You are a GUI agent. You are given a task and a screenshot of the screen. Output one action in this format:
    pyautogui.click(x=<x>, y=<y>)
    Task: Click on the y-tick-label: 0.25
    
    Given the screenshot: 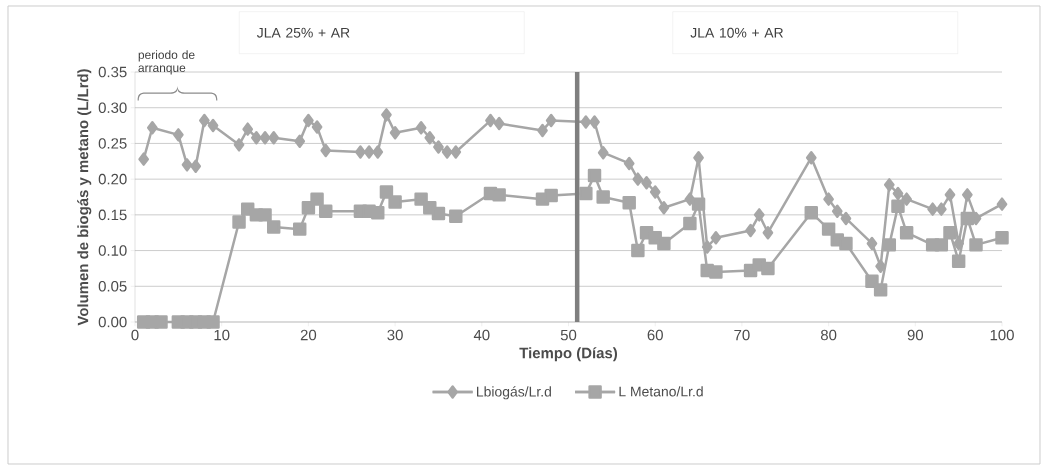 What is the action you would take?
    pyautogui.click(x=112, y=143)
    